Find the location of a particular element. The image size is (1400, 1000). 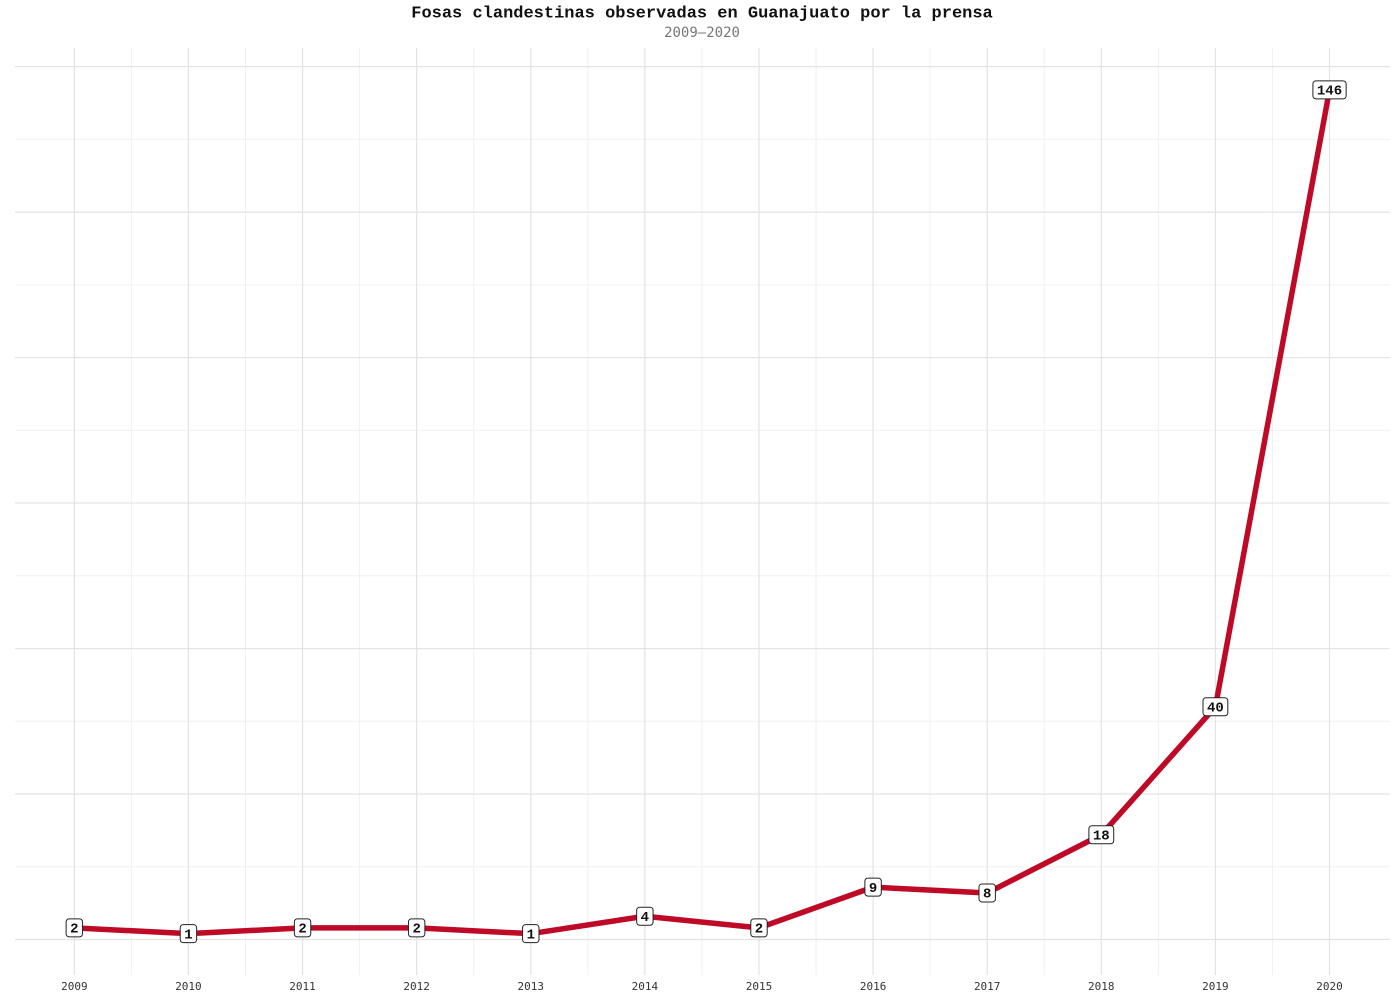

chart-subtitle: 2009–2020 is located at coordinates (702, 33).